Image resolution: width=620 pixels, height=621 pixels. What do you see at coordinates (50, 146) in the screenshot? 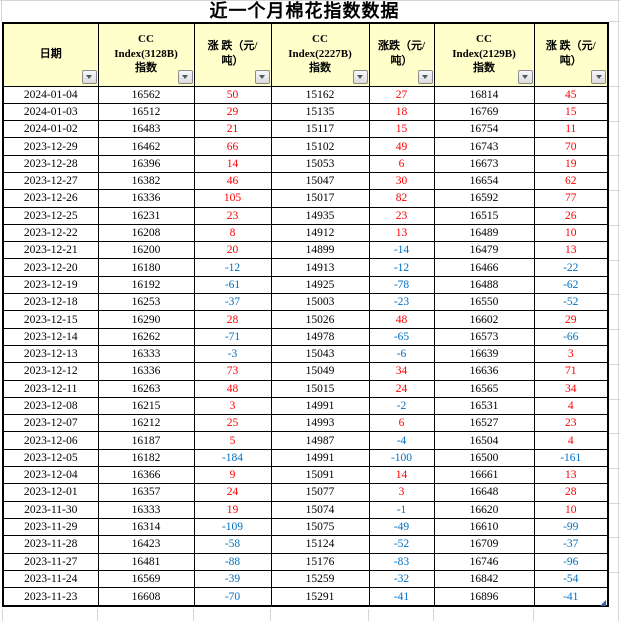
I see `date-cell: 2023-12-29` at bounding box center [50, 146].